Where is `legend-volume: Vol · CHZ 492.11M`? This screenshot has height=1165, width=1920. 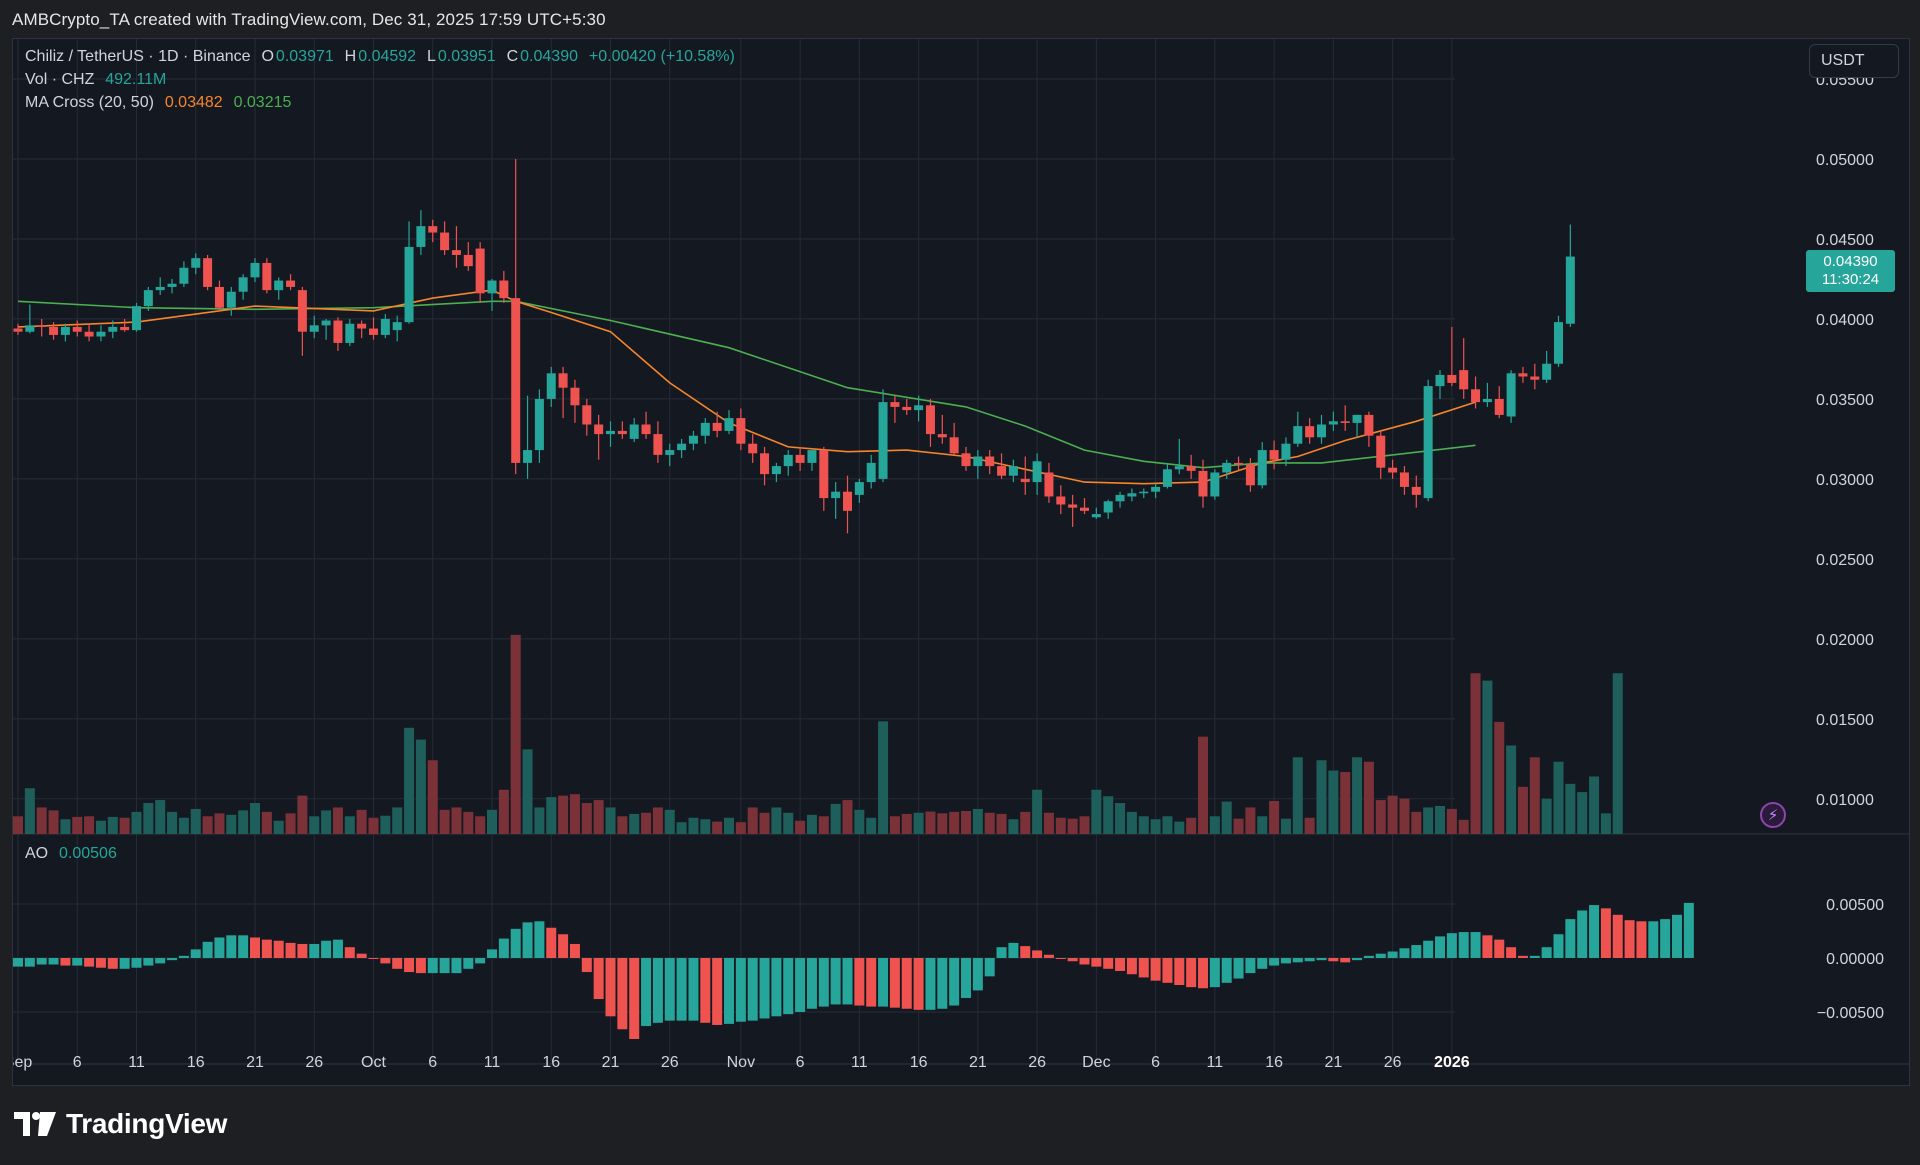
legend-volume: Vol · CHZ 492.11M is located at coordinates (96, 80).